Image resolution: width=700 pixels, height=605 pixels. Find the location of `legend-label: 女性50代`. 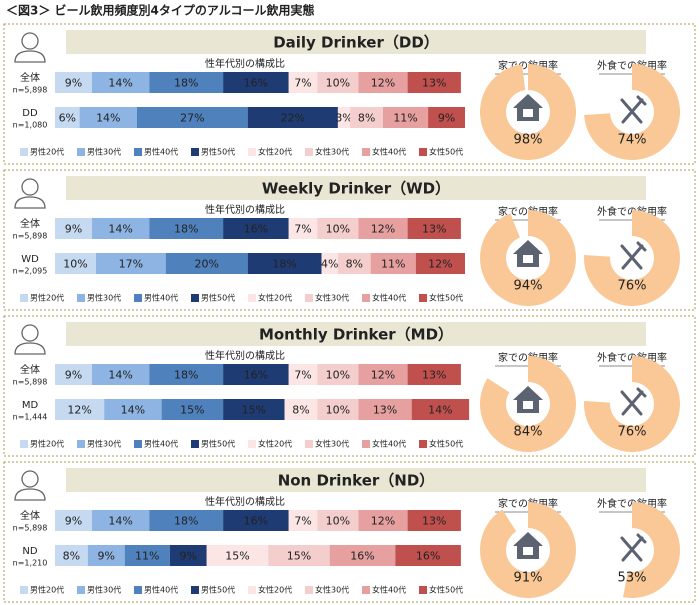

legend-label: 女性50代 is located at coordinates (446, 152).